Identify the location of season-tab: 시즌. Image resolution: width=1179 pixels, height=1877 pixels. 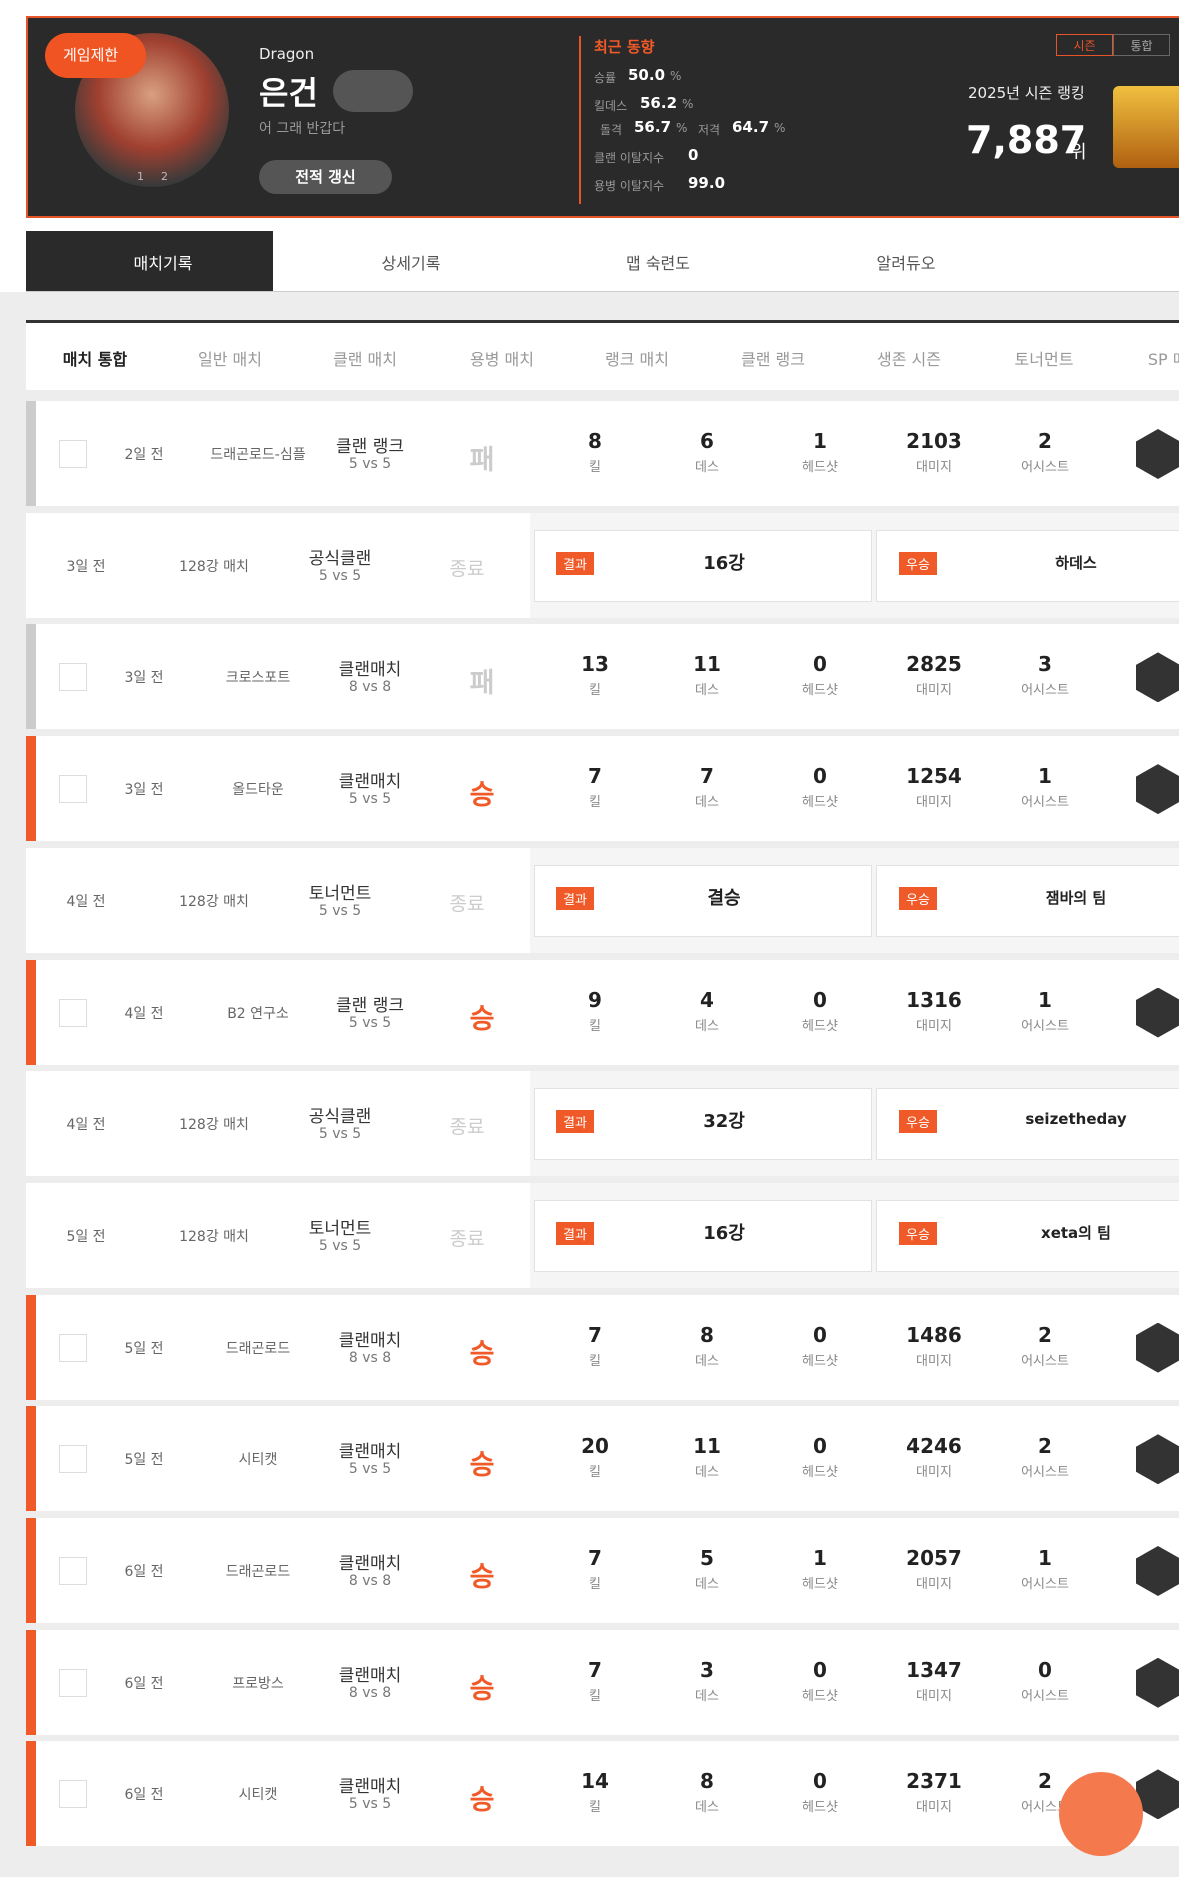
(1084, 45).